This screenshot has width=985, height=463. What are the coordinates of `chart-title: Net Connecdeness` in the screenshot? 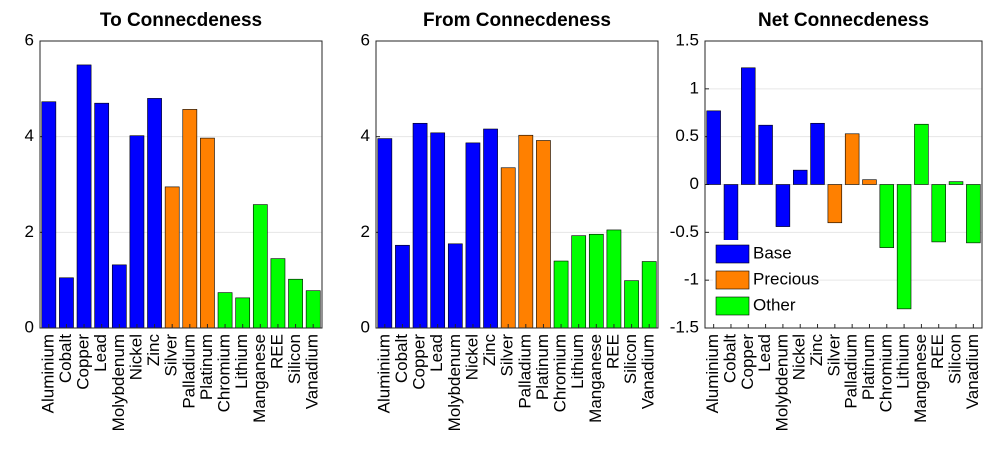 It's located at (843, 20).